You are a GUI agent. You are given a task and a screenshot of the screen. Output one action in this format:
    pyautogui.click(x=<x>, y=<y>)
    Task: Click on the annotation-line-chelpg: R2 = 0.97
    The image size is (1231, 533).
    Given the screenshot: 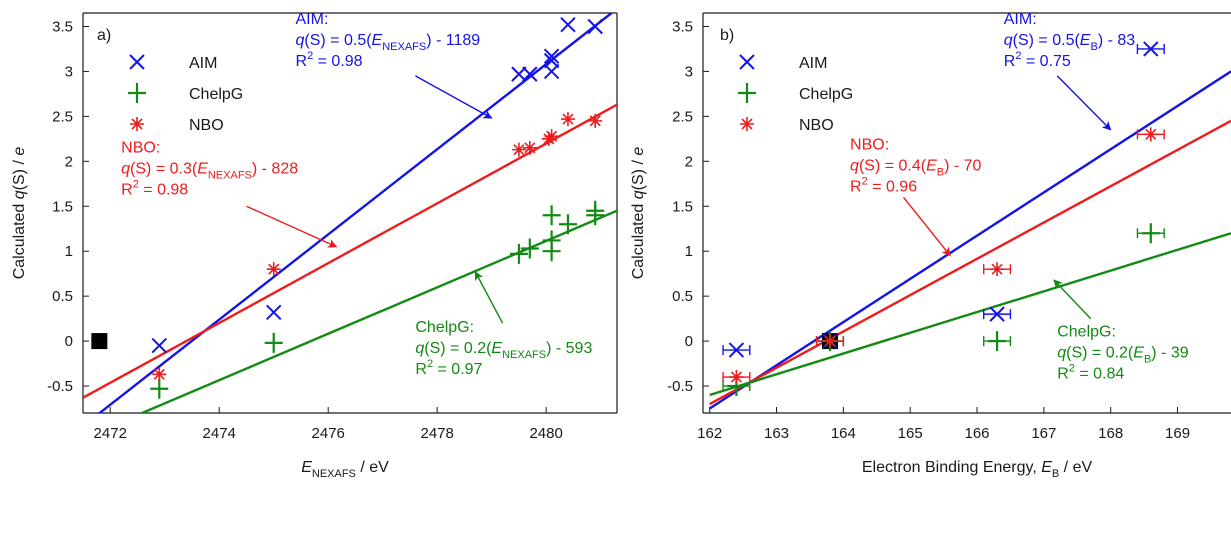 What is the action you would take?
    pyautogui.click(x=448, y=368)
    